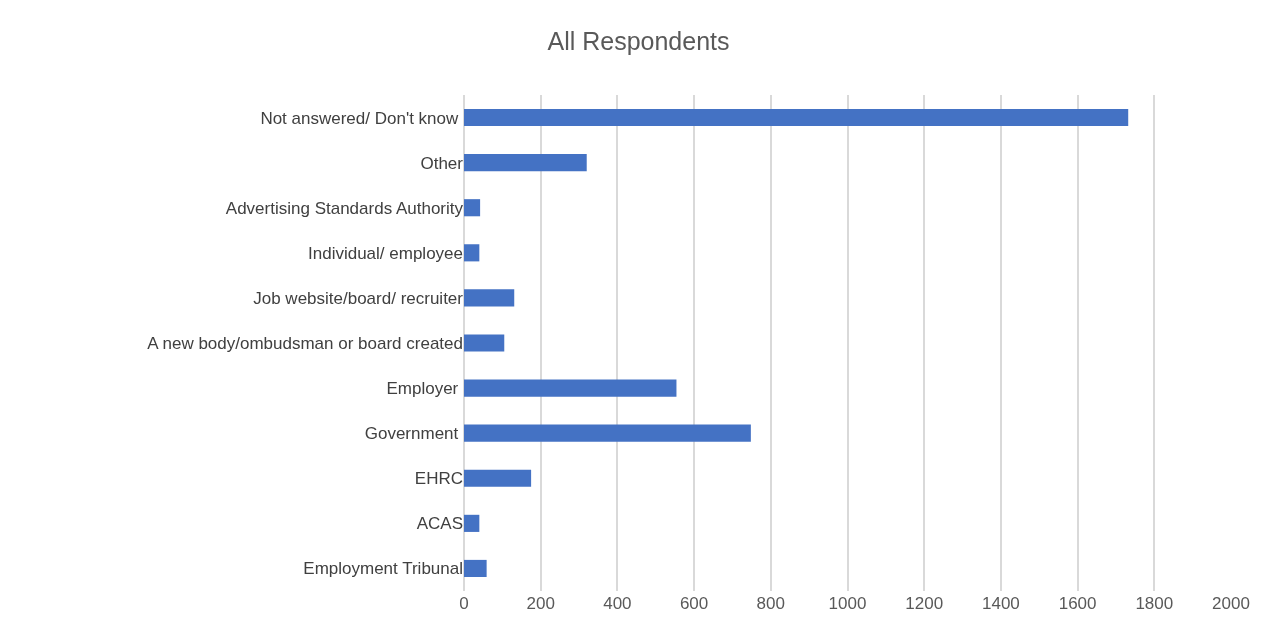 The image size is (1277, 641). What do you see at coordinates (638, 40) in the screenshot?
I see `chart-title: All Respondents` at bounding box center [638, 40].